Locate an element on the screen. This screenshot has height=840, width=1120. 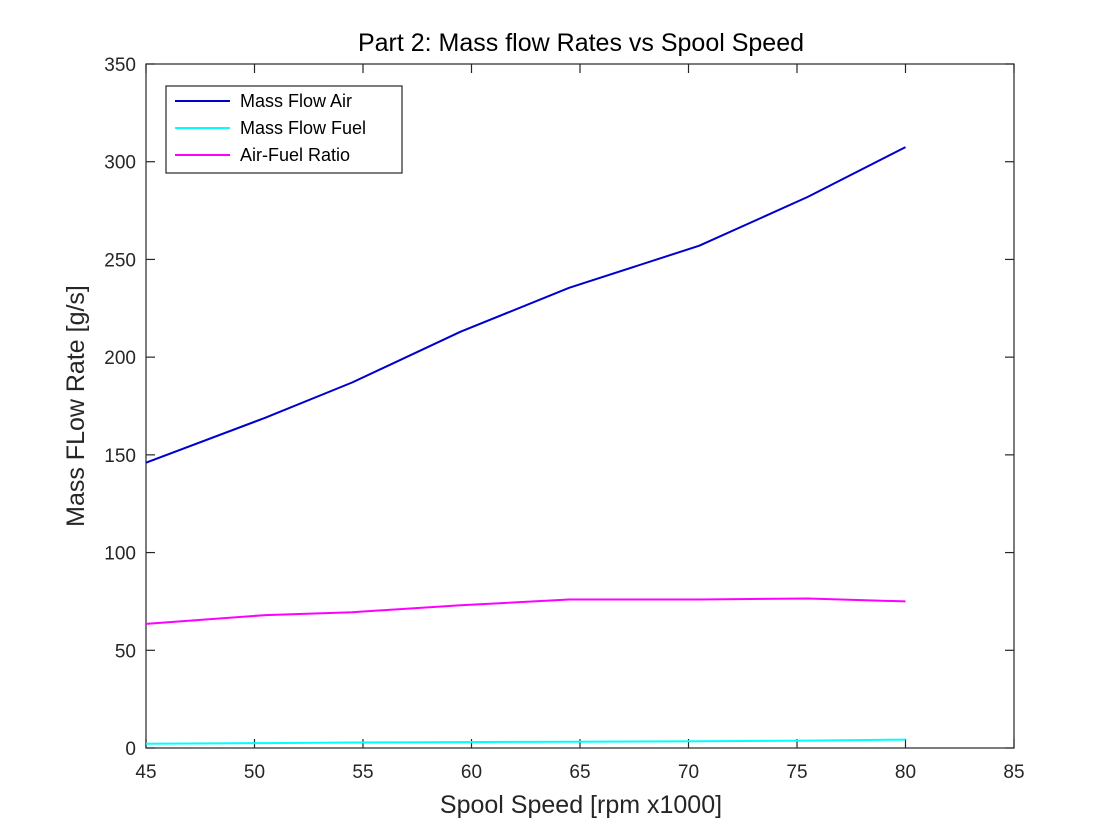
y-tick-label: 150 is located at coordinates (120, 456).